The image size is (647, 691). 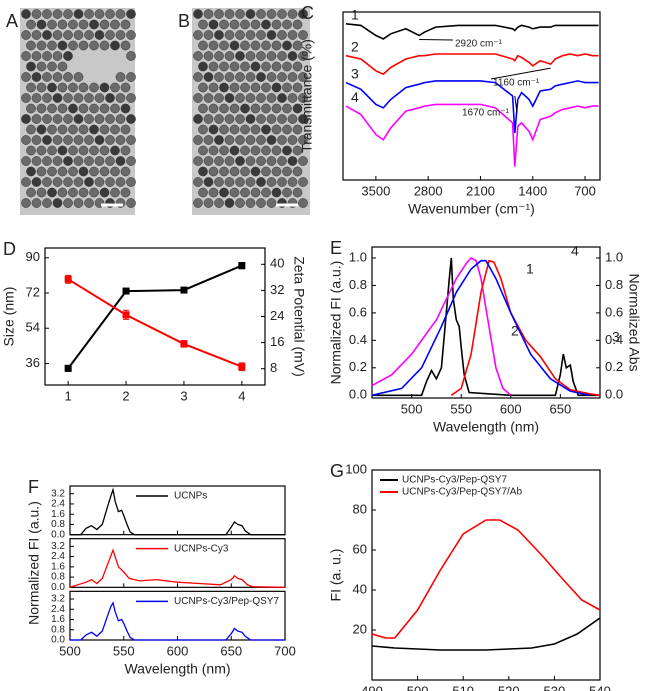 I want to click on y-axis-title: Size (nm), so click(x=9, y=317).